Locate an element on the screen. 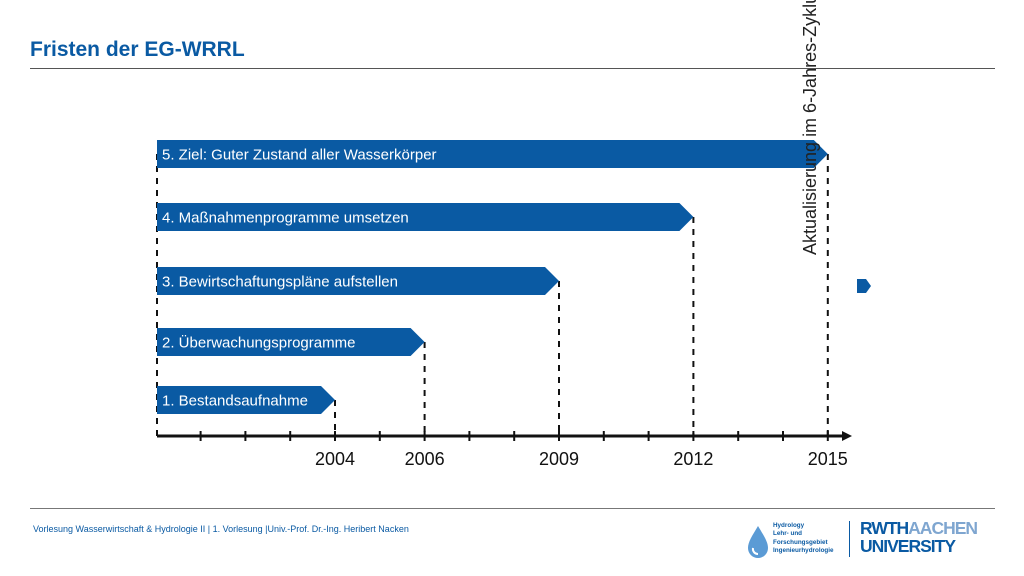 The width and height of the screenshot is (1024, 576). year-tick-label: 2004 is located at coordinates (335, 459).